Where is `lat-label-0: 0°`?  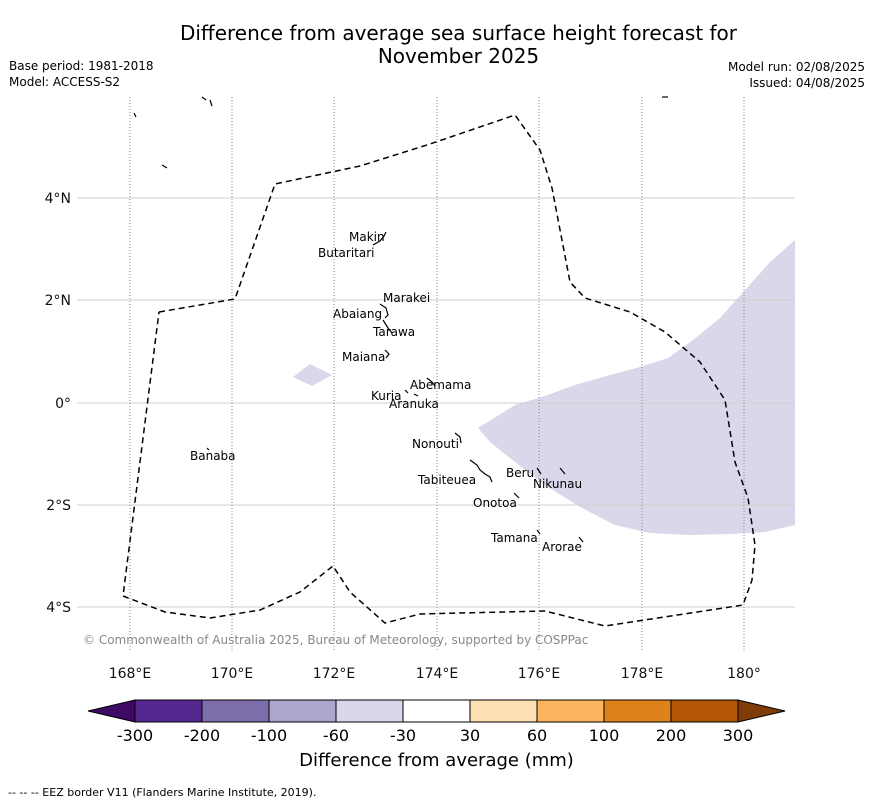
lat-label-0: 0° is located at coordinates (63, 404).